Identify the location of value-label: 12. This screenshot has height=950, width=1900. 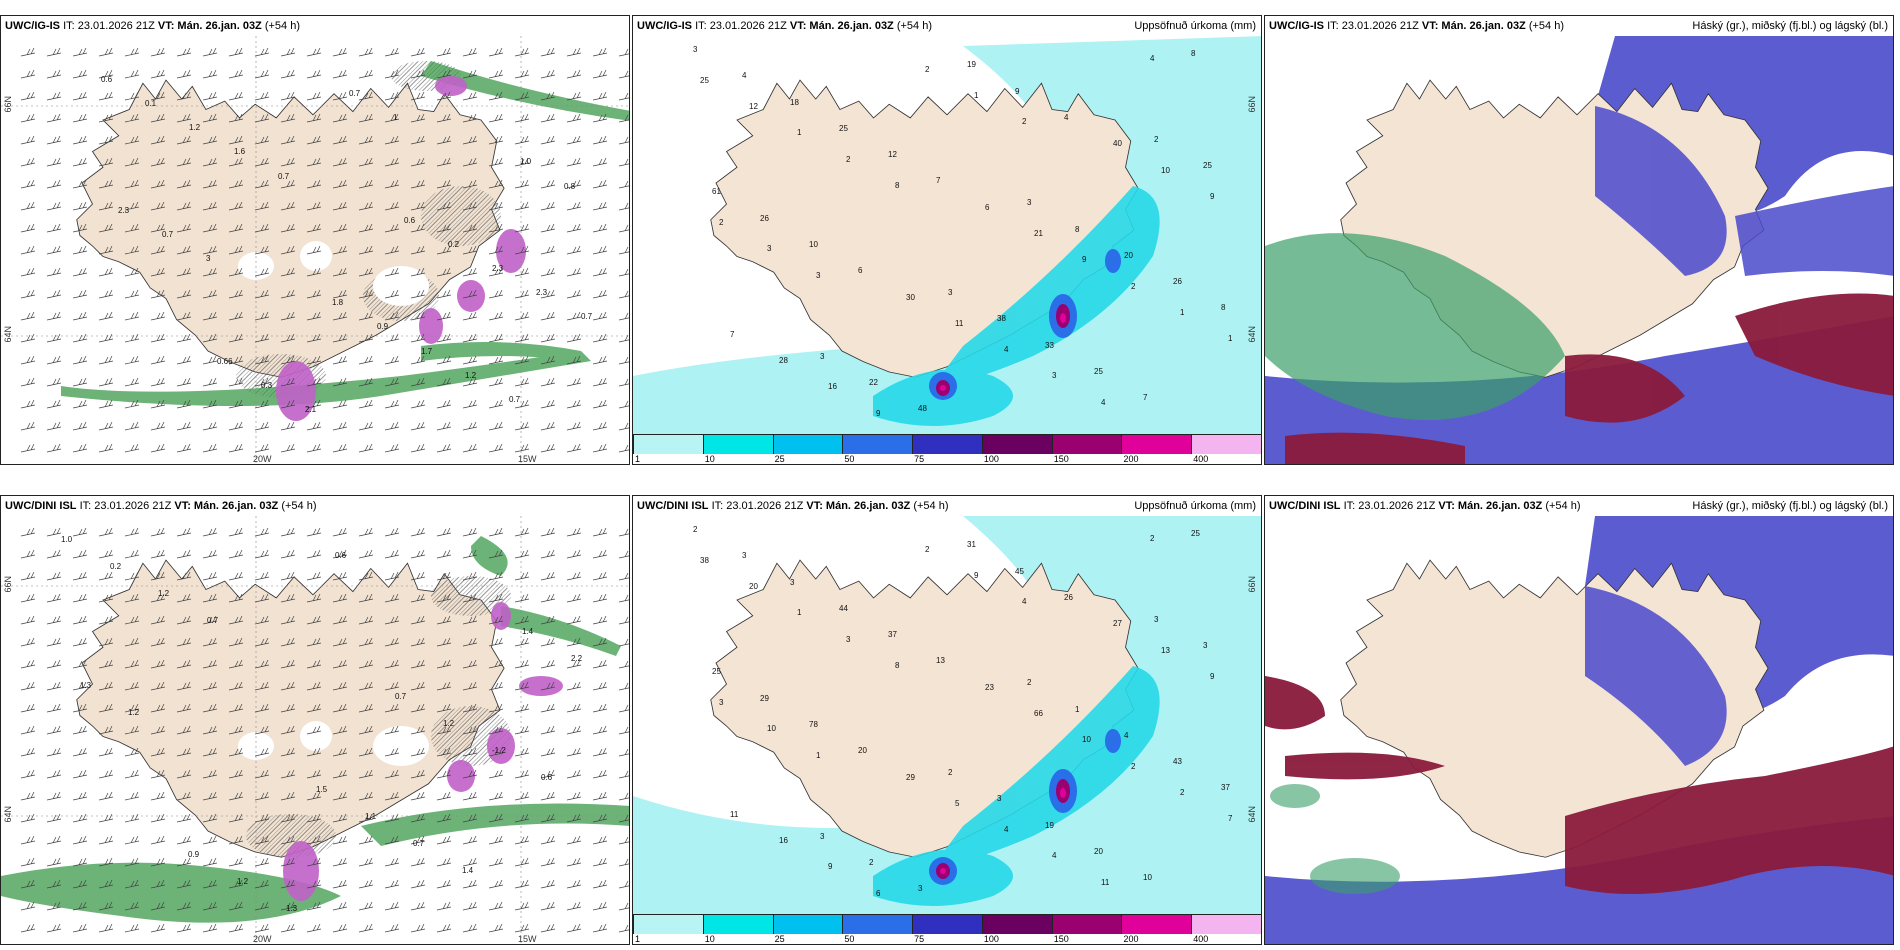
(892, 154).